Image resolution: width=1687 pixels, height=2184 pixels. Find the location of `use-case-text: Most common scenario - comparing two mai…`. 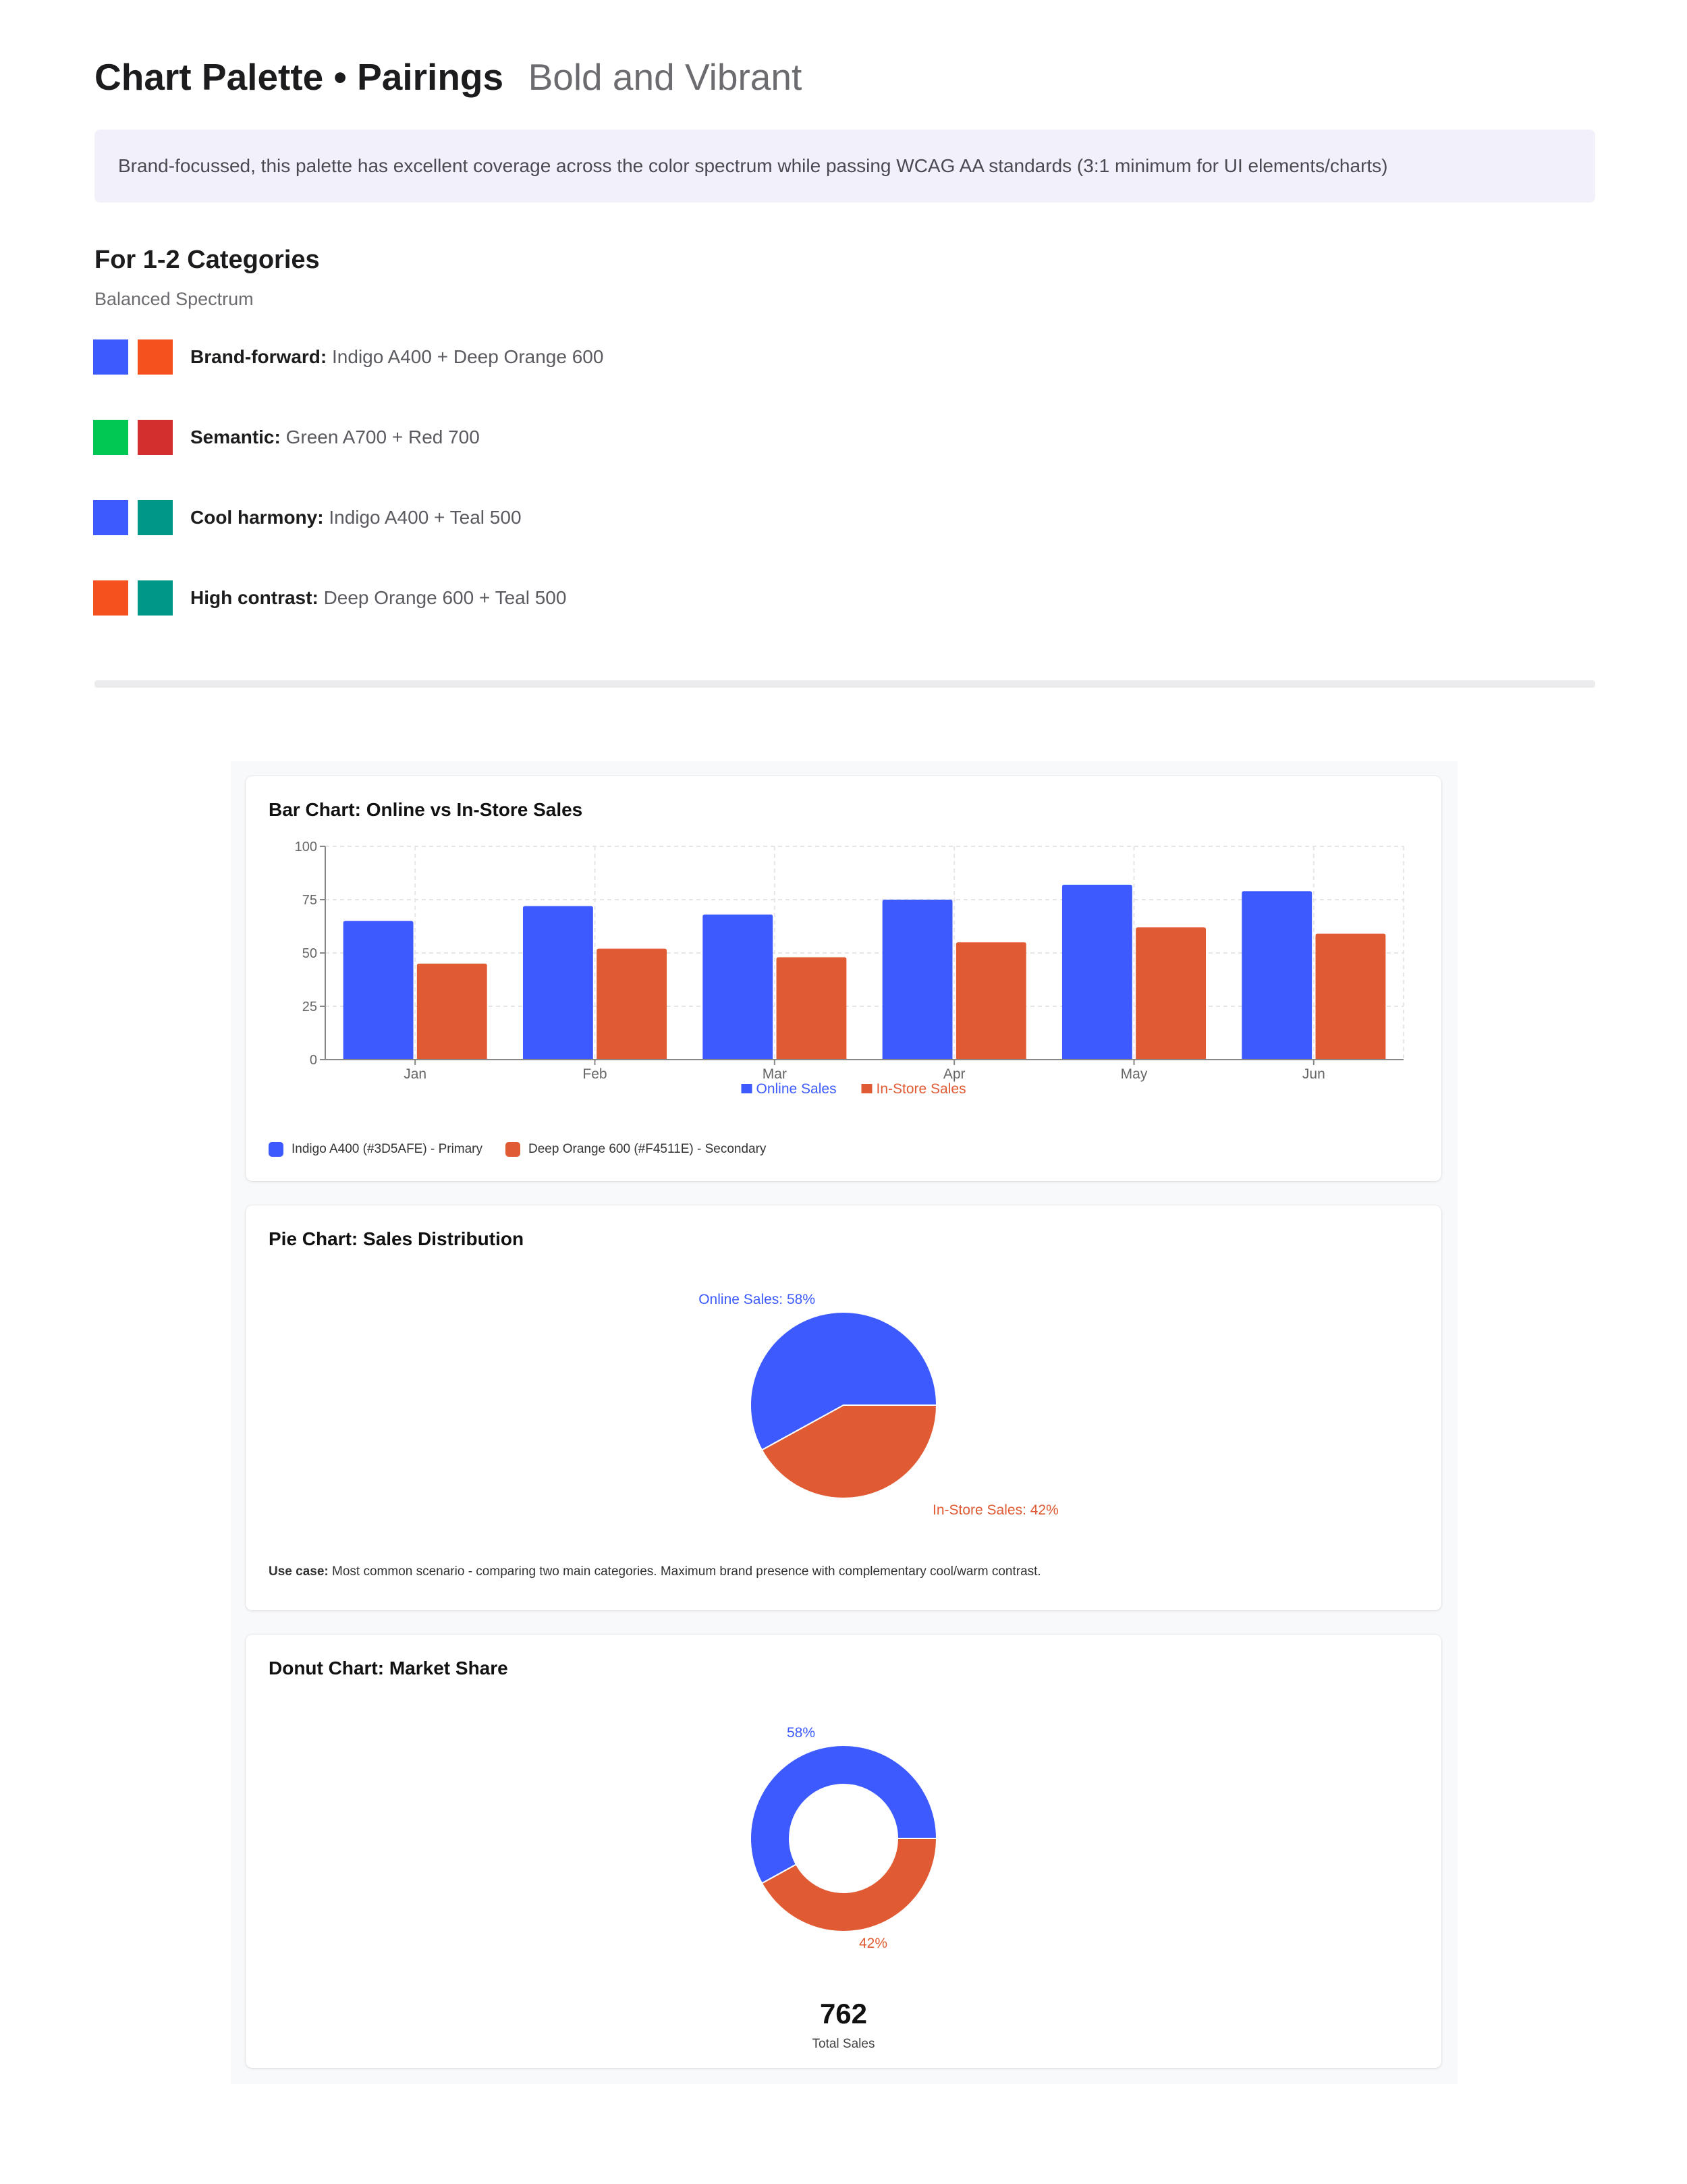

use-case-text: Most common scenario - comparing two mai… is located at coordinates (686, 1571).